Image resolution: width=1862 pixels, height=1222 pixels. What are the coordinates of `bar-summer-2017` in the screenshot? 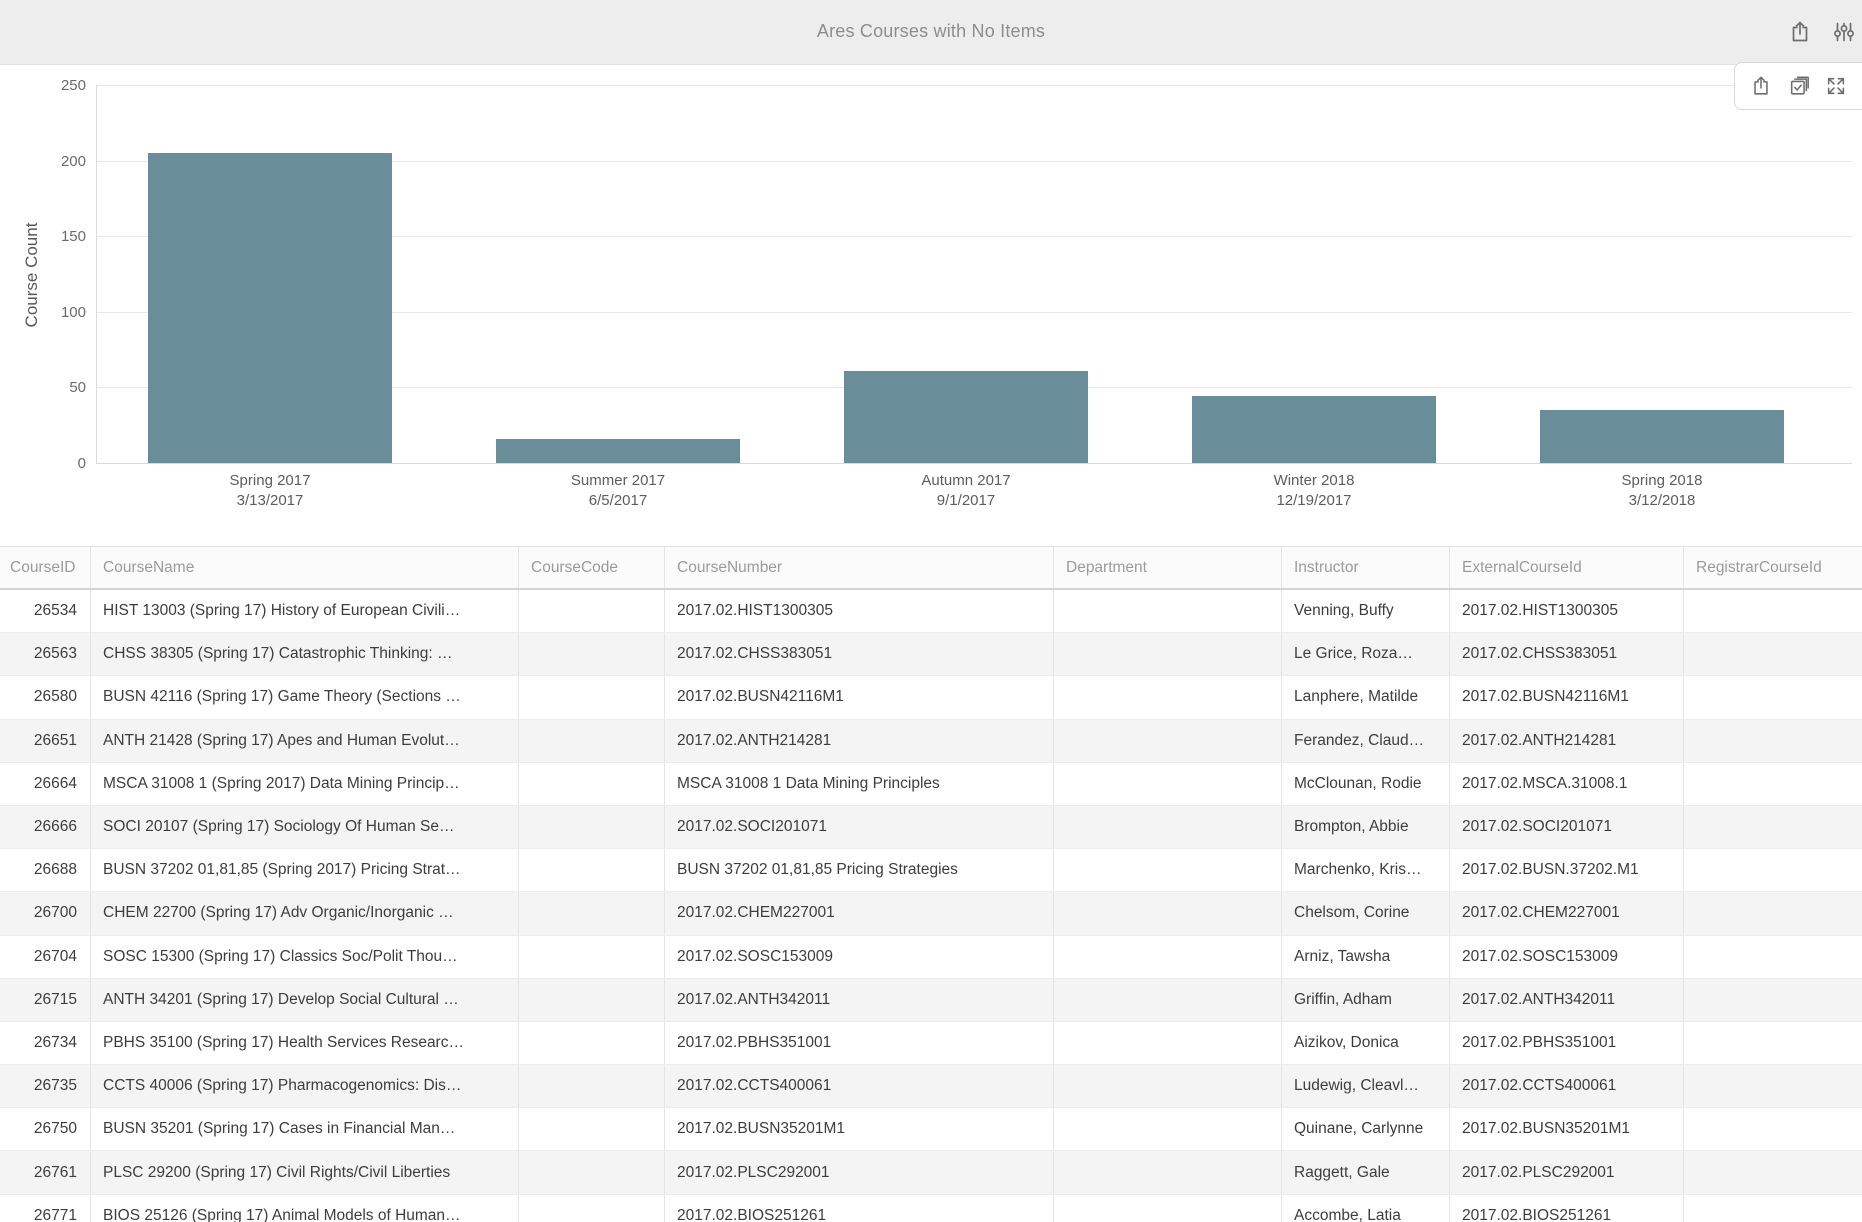 It's located at (618, 450).